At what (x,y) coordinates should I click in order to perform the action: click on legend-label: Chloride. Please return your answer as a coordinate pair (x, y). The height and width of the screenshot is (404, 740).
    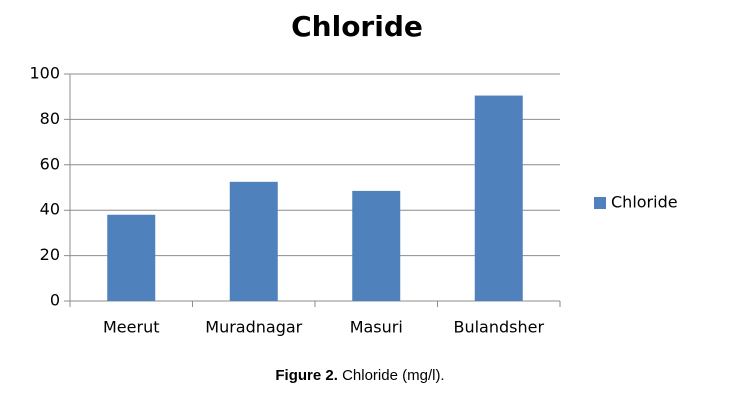
    Looking at the image, I should click on (644, 202).